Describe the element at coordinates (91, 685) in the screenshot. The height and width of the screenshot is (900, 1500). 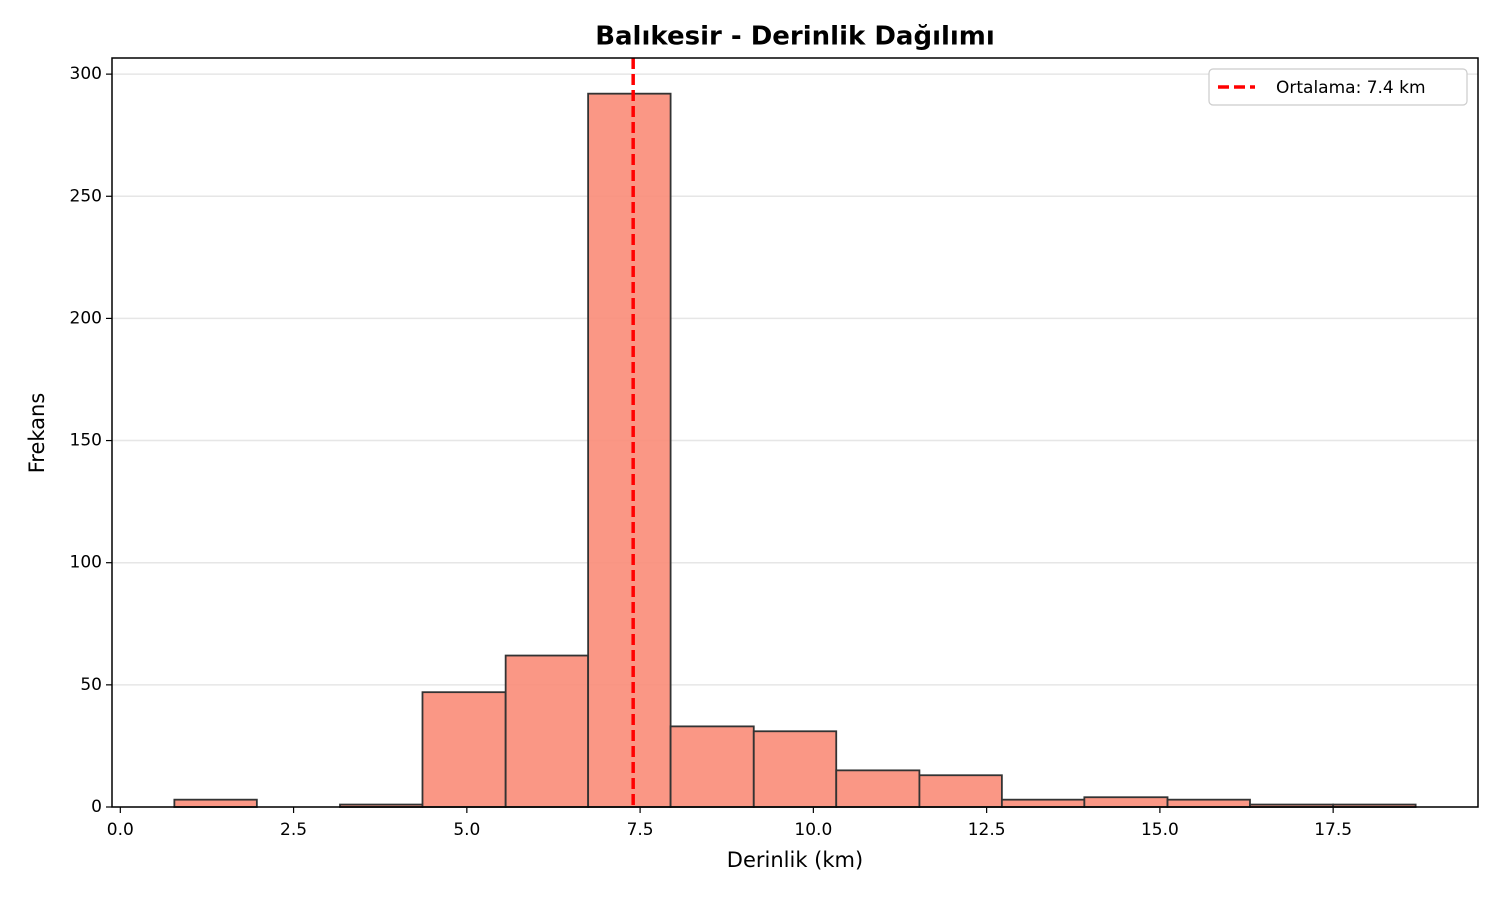
I see `y-tick-label: 50` at that location.